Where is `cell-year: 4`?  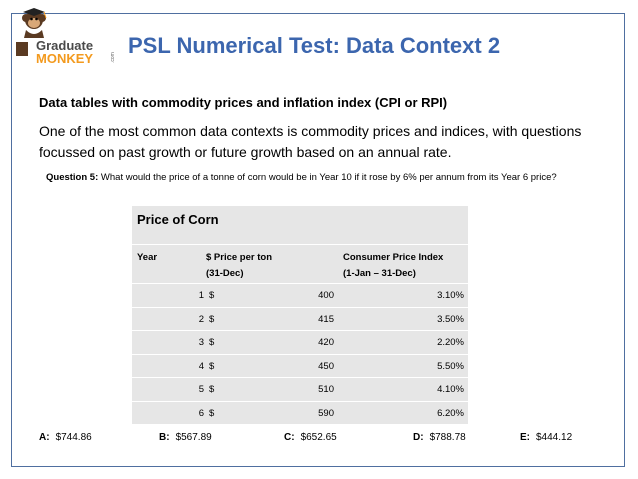 cell-year: 4 is located at coordinates (201, 366).